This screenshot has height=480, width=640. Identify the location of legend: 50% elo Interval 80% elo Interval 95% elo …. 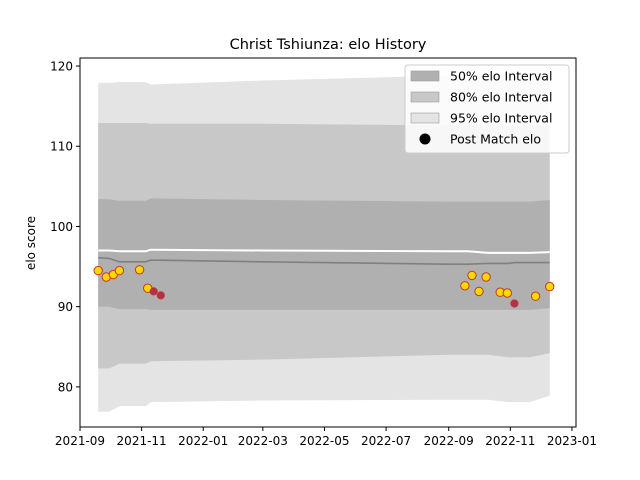
(487, 109).